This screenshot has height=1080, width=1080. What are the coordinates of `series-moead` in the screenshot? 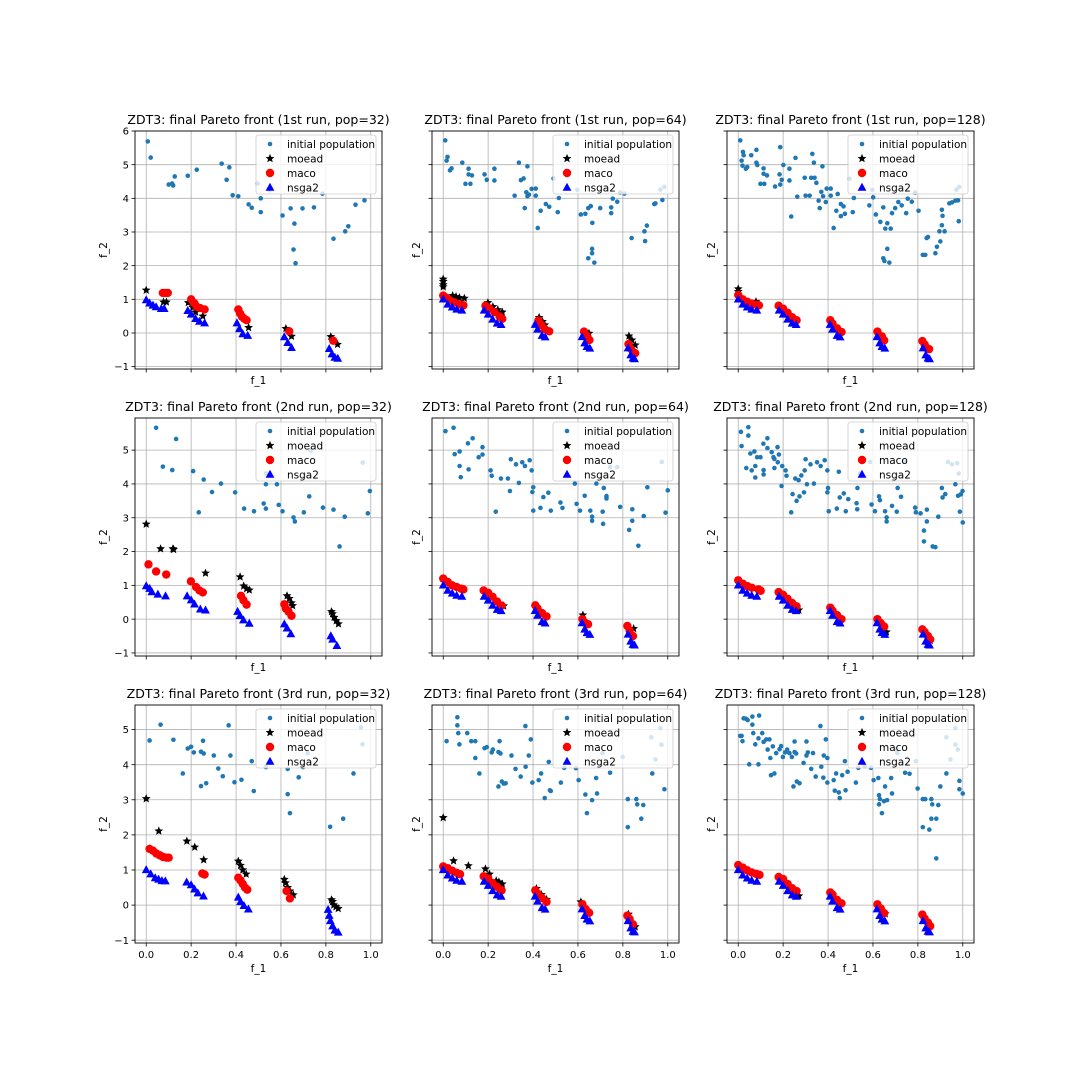 It's located at (242, 853).